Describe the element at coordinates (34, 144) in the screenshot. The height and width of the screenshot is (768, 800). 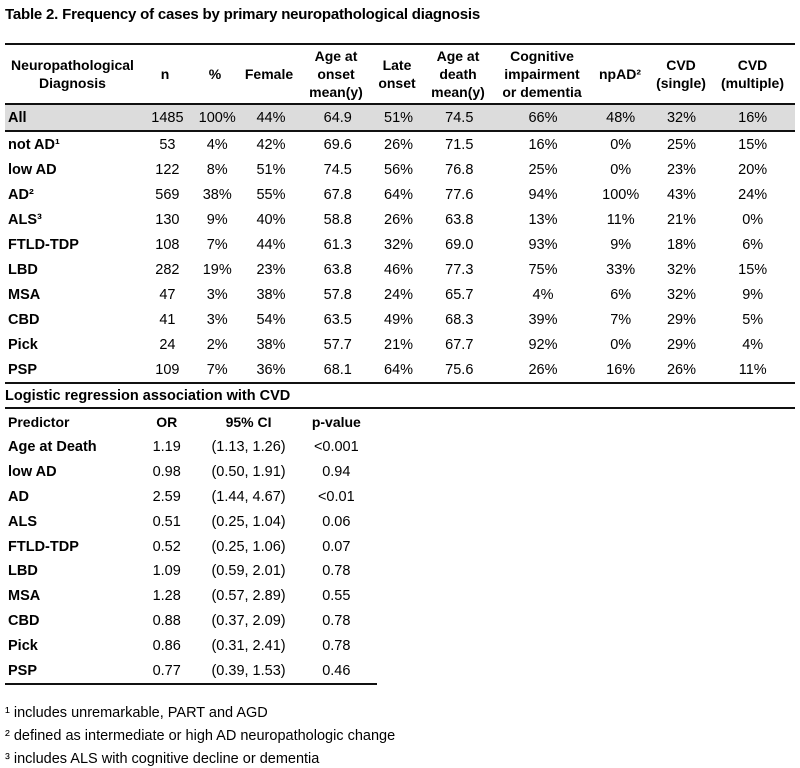
I see `row-label: not AD¹` at that location.